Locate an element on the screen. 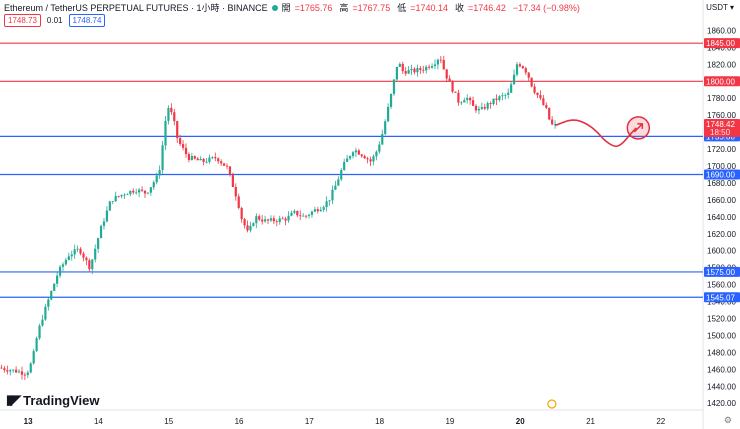 The image size is (740, 429). level-tag-label: 1690.00 is located at coordinates (720, 174).